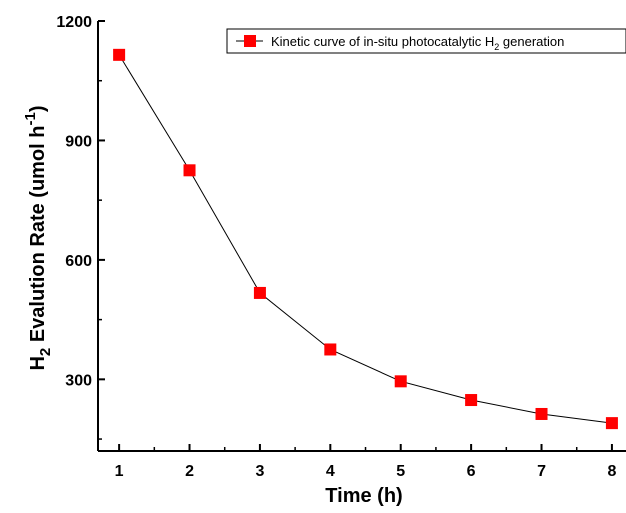 Image resolution: width=626 pixels, height=513 pixels. I want to click on y-tick-label: 300, so click(78, 380).